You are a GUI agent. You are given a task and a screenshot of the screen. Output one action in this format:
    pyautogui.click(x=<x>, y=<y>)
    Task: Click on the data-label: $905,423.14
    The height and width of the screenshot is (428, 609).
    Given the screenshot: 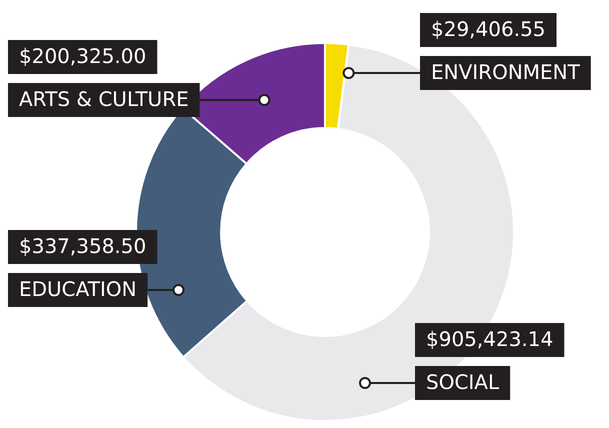 What is the action you would take?
    pyautogui.click(x=490, y=339)
    